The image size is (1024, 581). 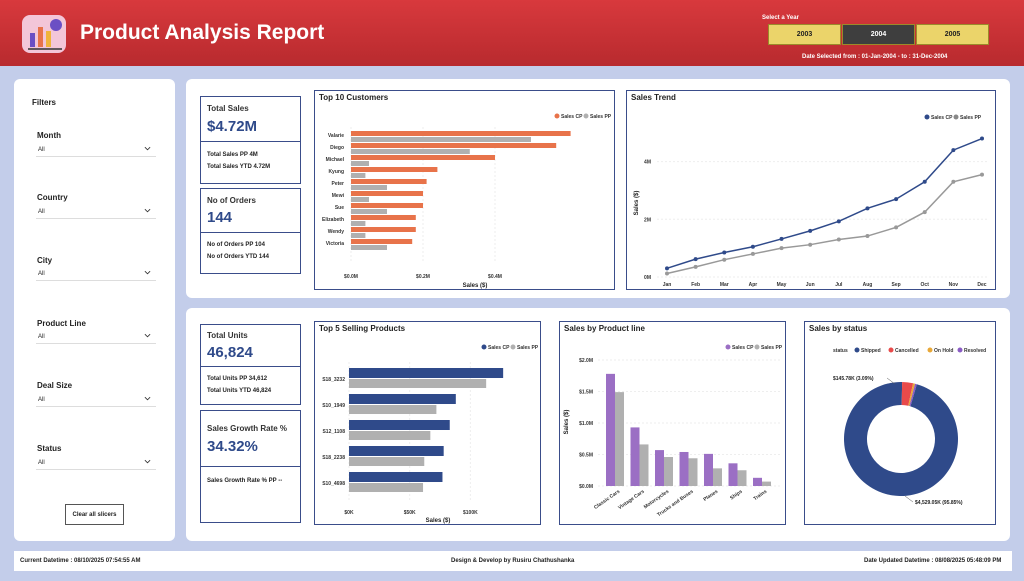 I want to click on y-tick-label: 2M, so click(x=647, y=220).